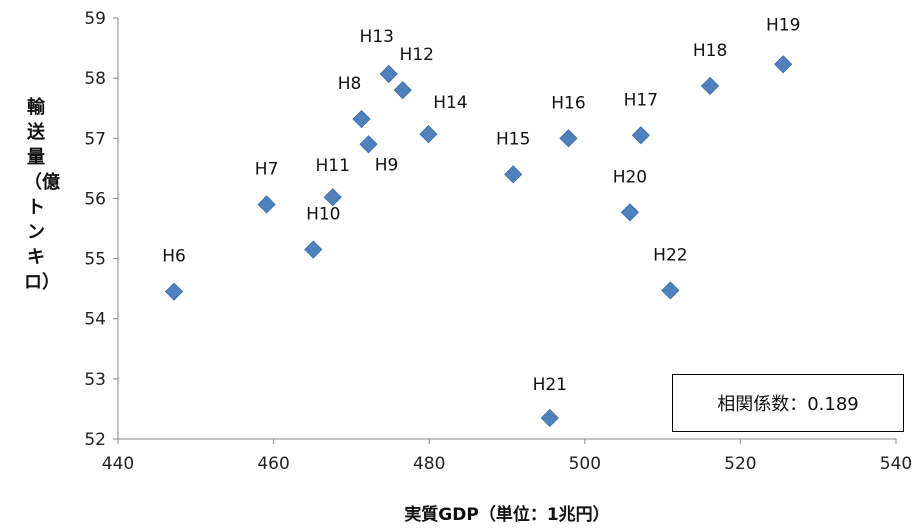 The height and width of the screenshot is (530, 916). Describe the element at coordinates (568, 138) in the screenshot. I see `data-point-h16` at that location.